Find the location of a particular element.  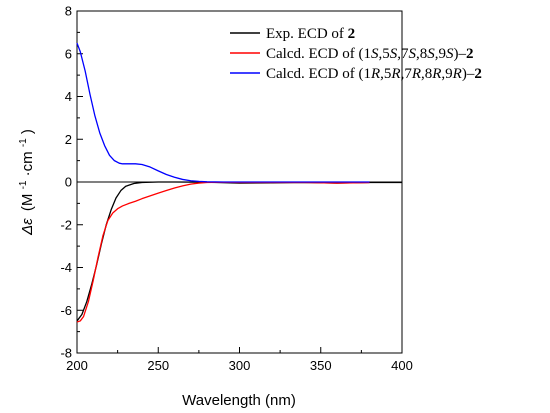

y-axis-units-close: ) is located at coordinates (27, 131).